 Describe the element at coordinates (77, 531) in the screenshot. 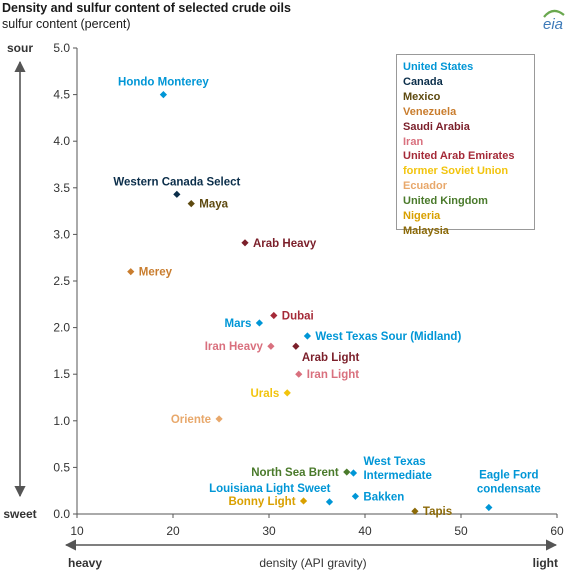

I see `x-tick-label: 10` at that location.